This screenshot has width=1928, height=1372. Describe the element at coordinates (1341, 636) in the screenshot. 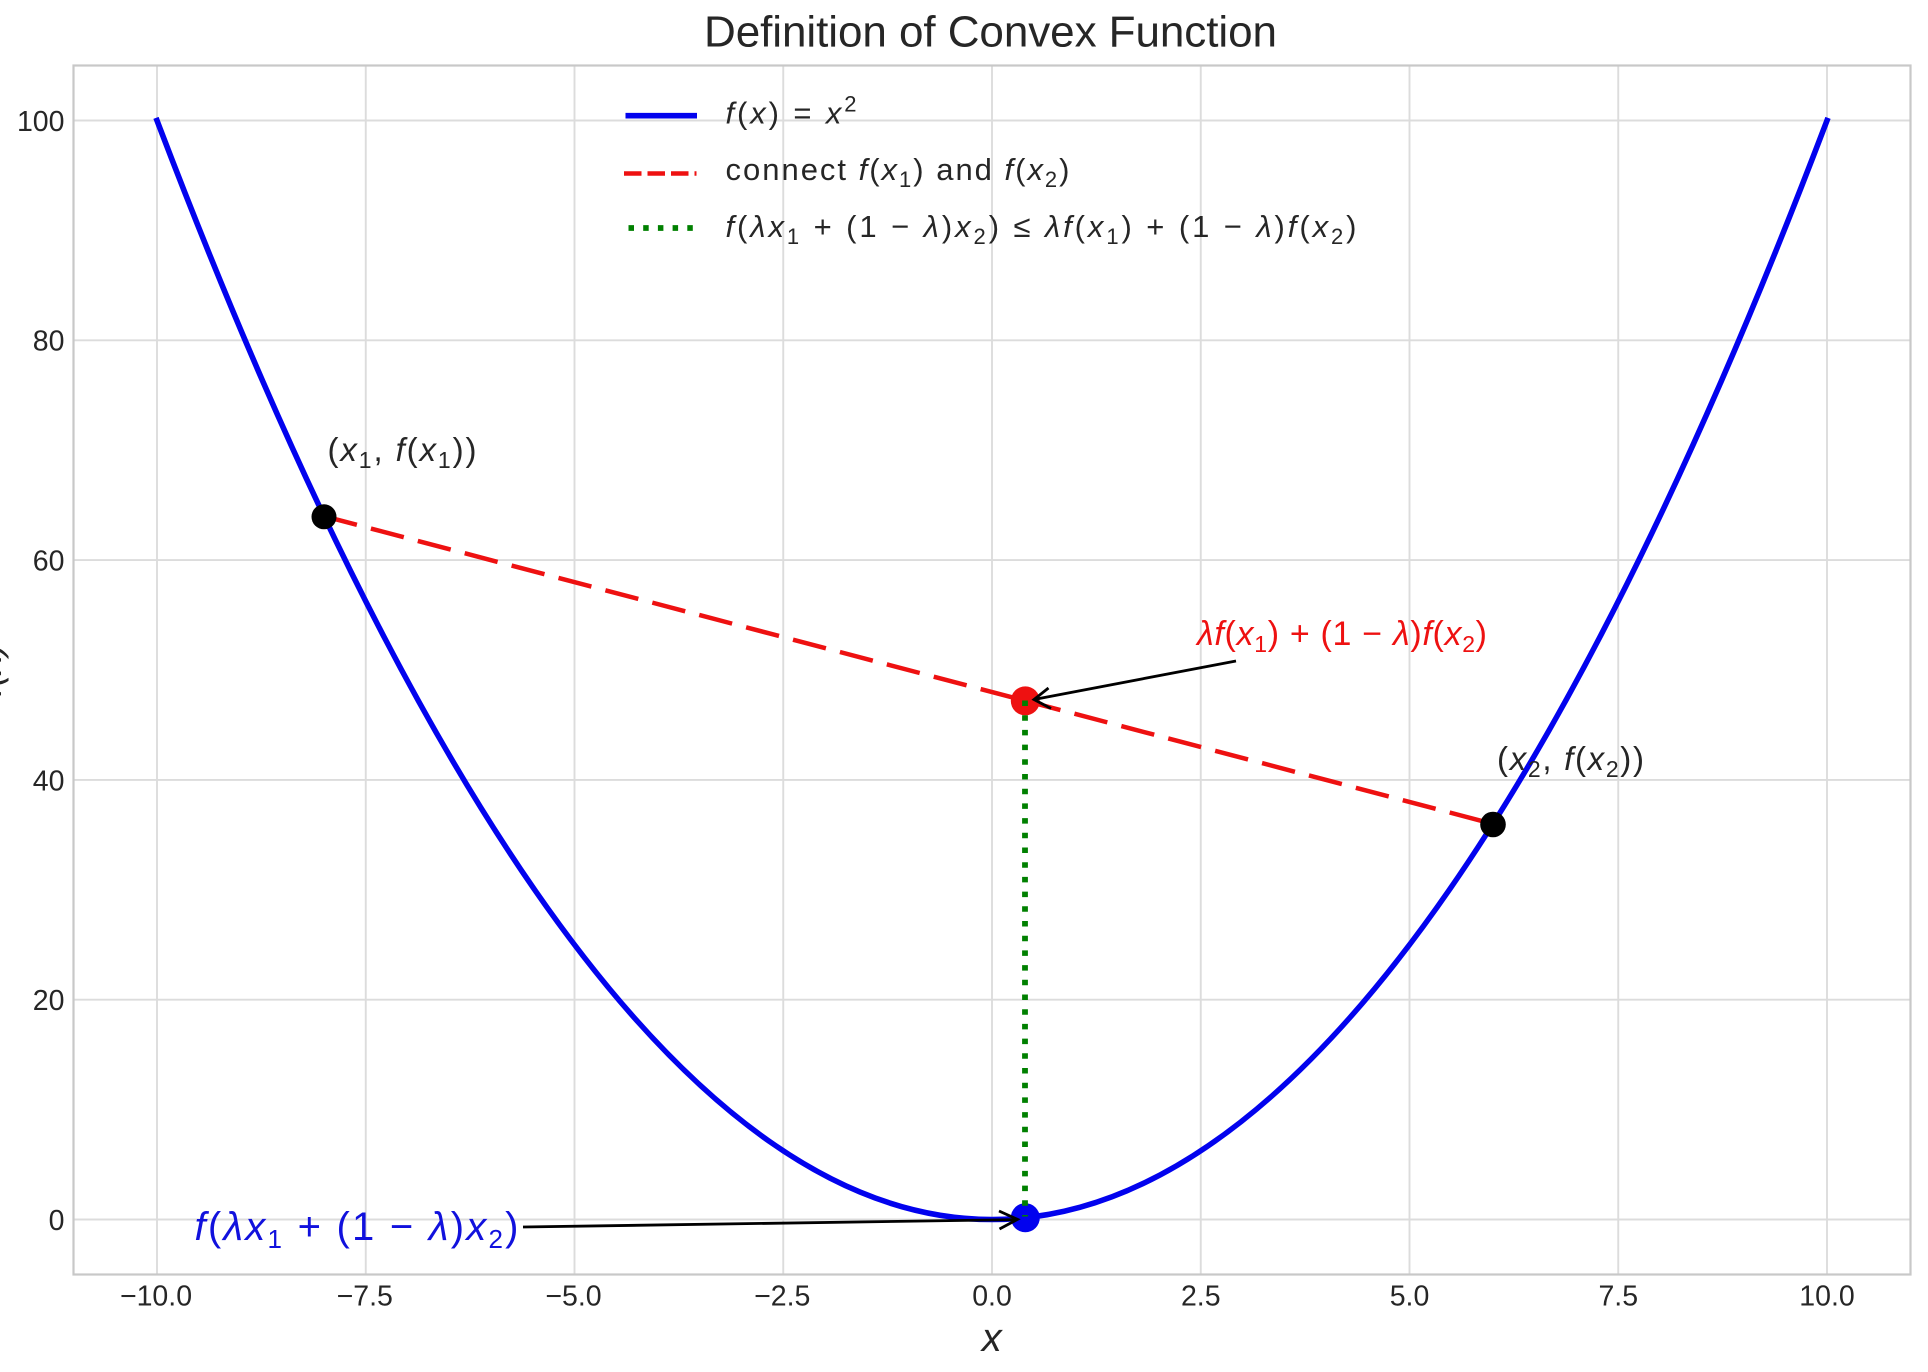

I see `svg-text: λf(x1) + (1 − λ)f(x2)` at that location.